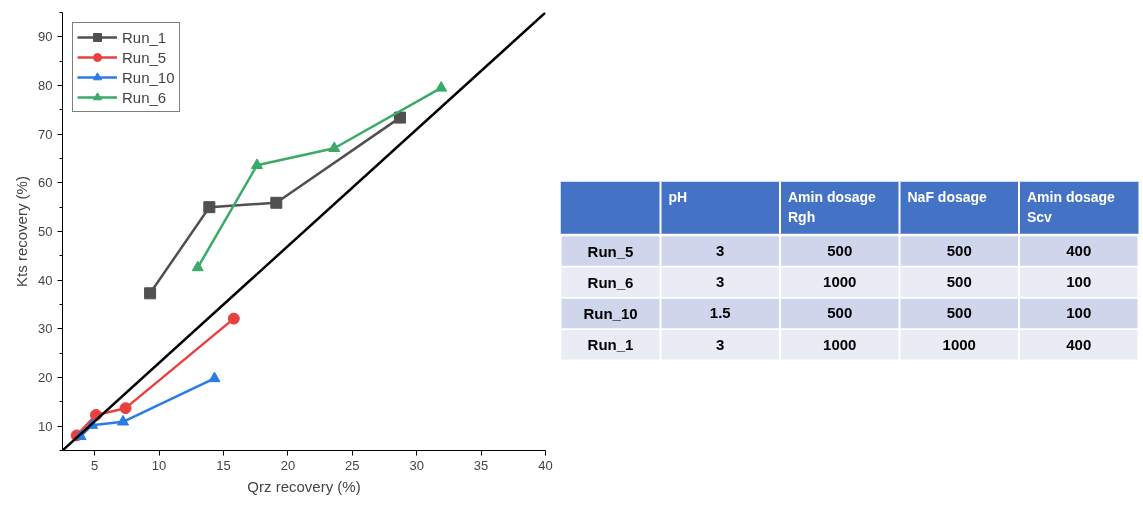  Describe the element at coordinates (610, 282) in the screenshot. I see `category-label: Run_6` at that location.